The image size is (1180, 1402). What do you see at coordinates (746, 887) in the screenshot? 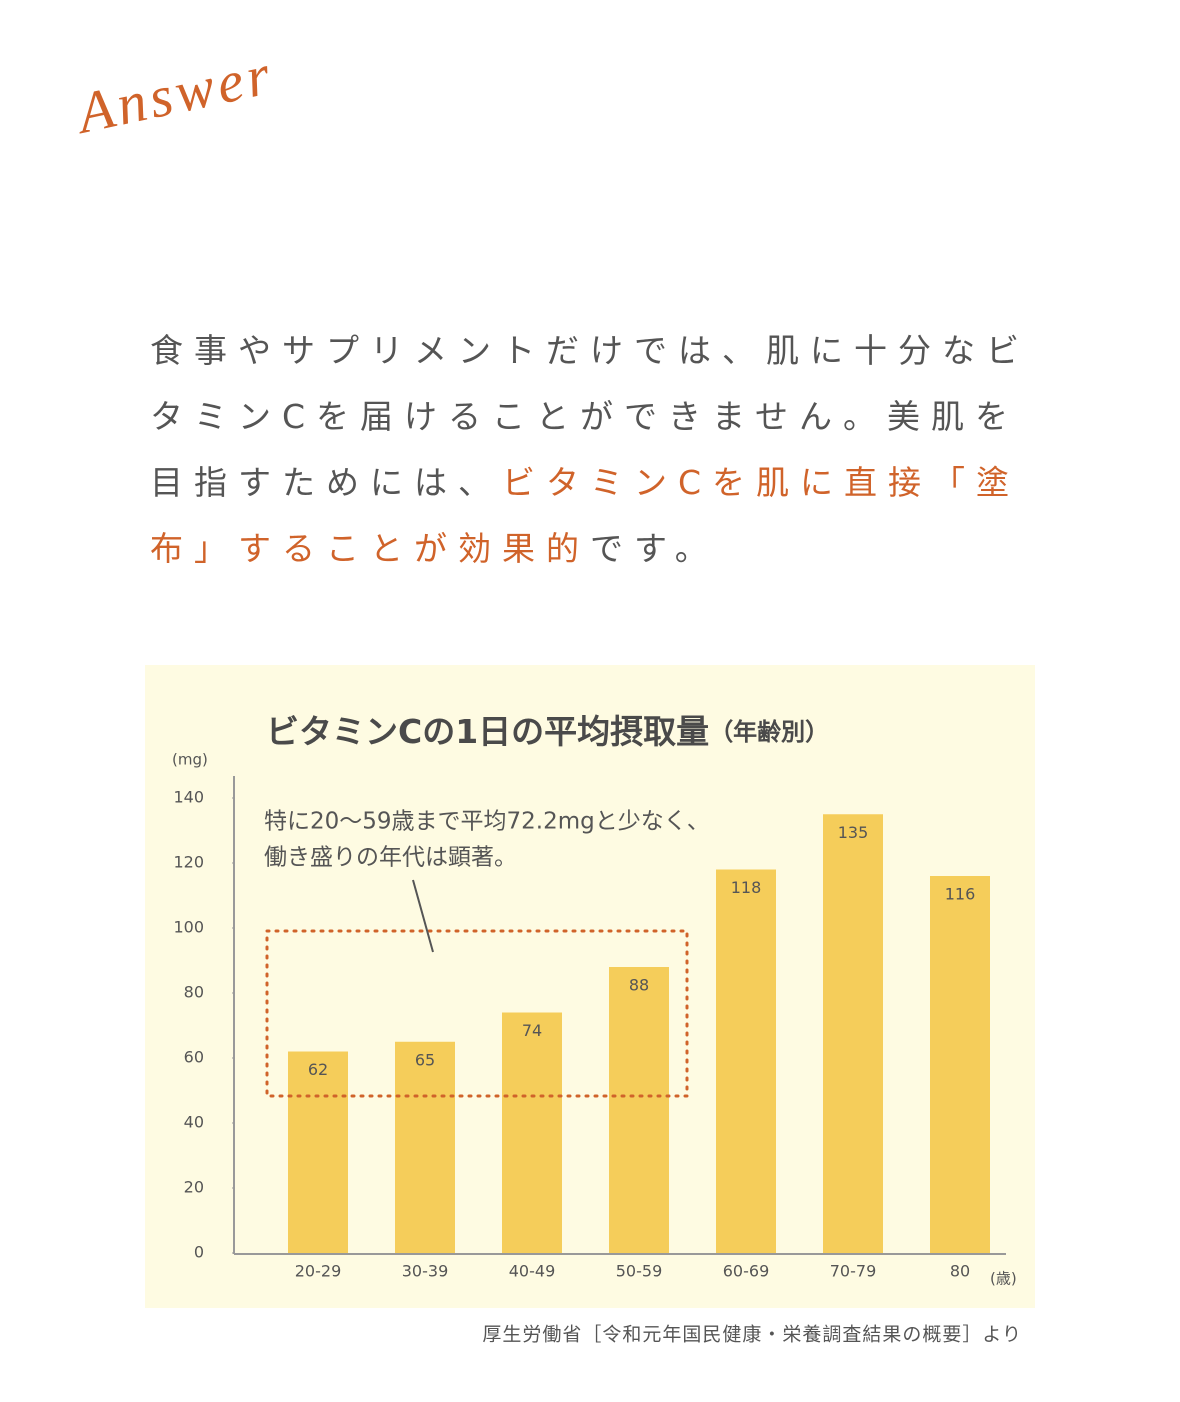
I see `value-label: 118` at bounding box center [746, 887].